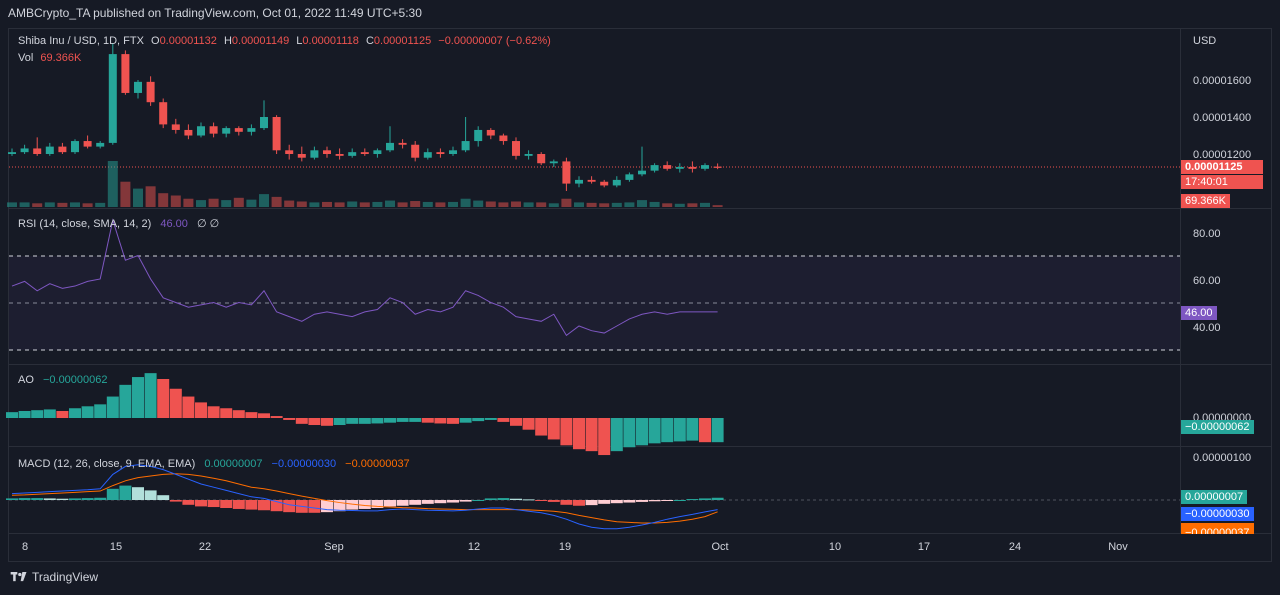 The image size is (1280, 595). I want to click on tradingview-logo-icon, so click(19, 577).